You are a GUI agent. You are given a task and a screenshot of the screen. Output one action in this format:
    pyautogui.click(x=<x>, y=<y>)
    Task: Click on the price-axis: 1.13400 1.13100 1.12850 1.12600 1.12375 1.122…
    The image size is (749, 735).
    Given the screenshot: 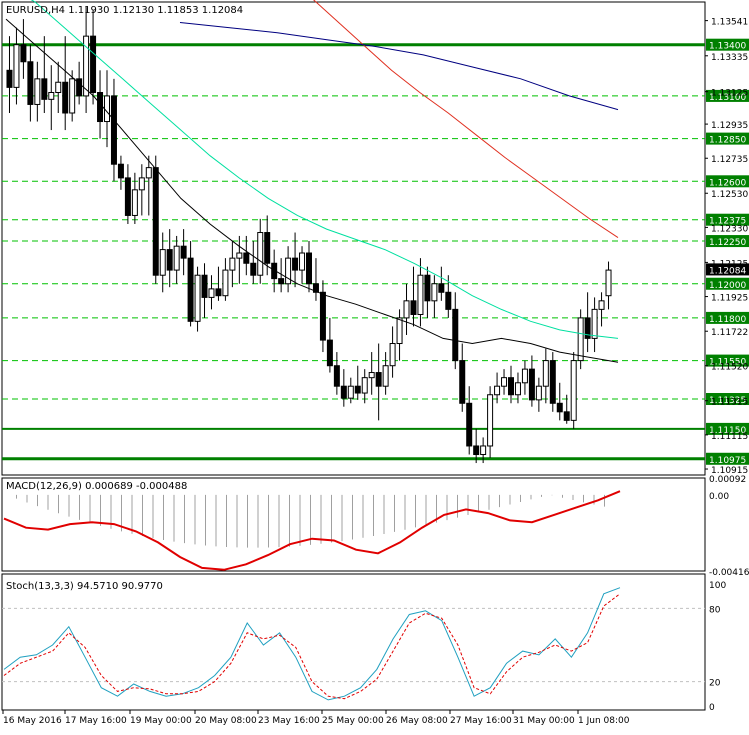 What is the action you would take?
    pyautogui.click(x=727, y=247)
    